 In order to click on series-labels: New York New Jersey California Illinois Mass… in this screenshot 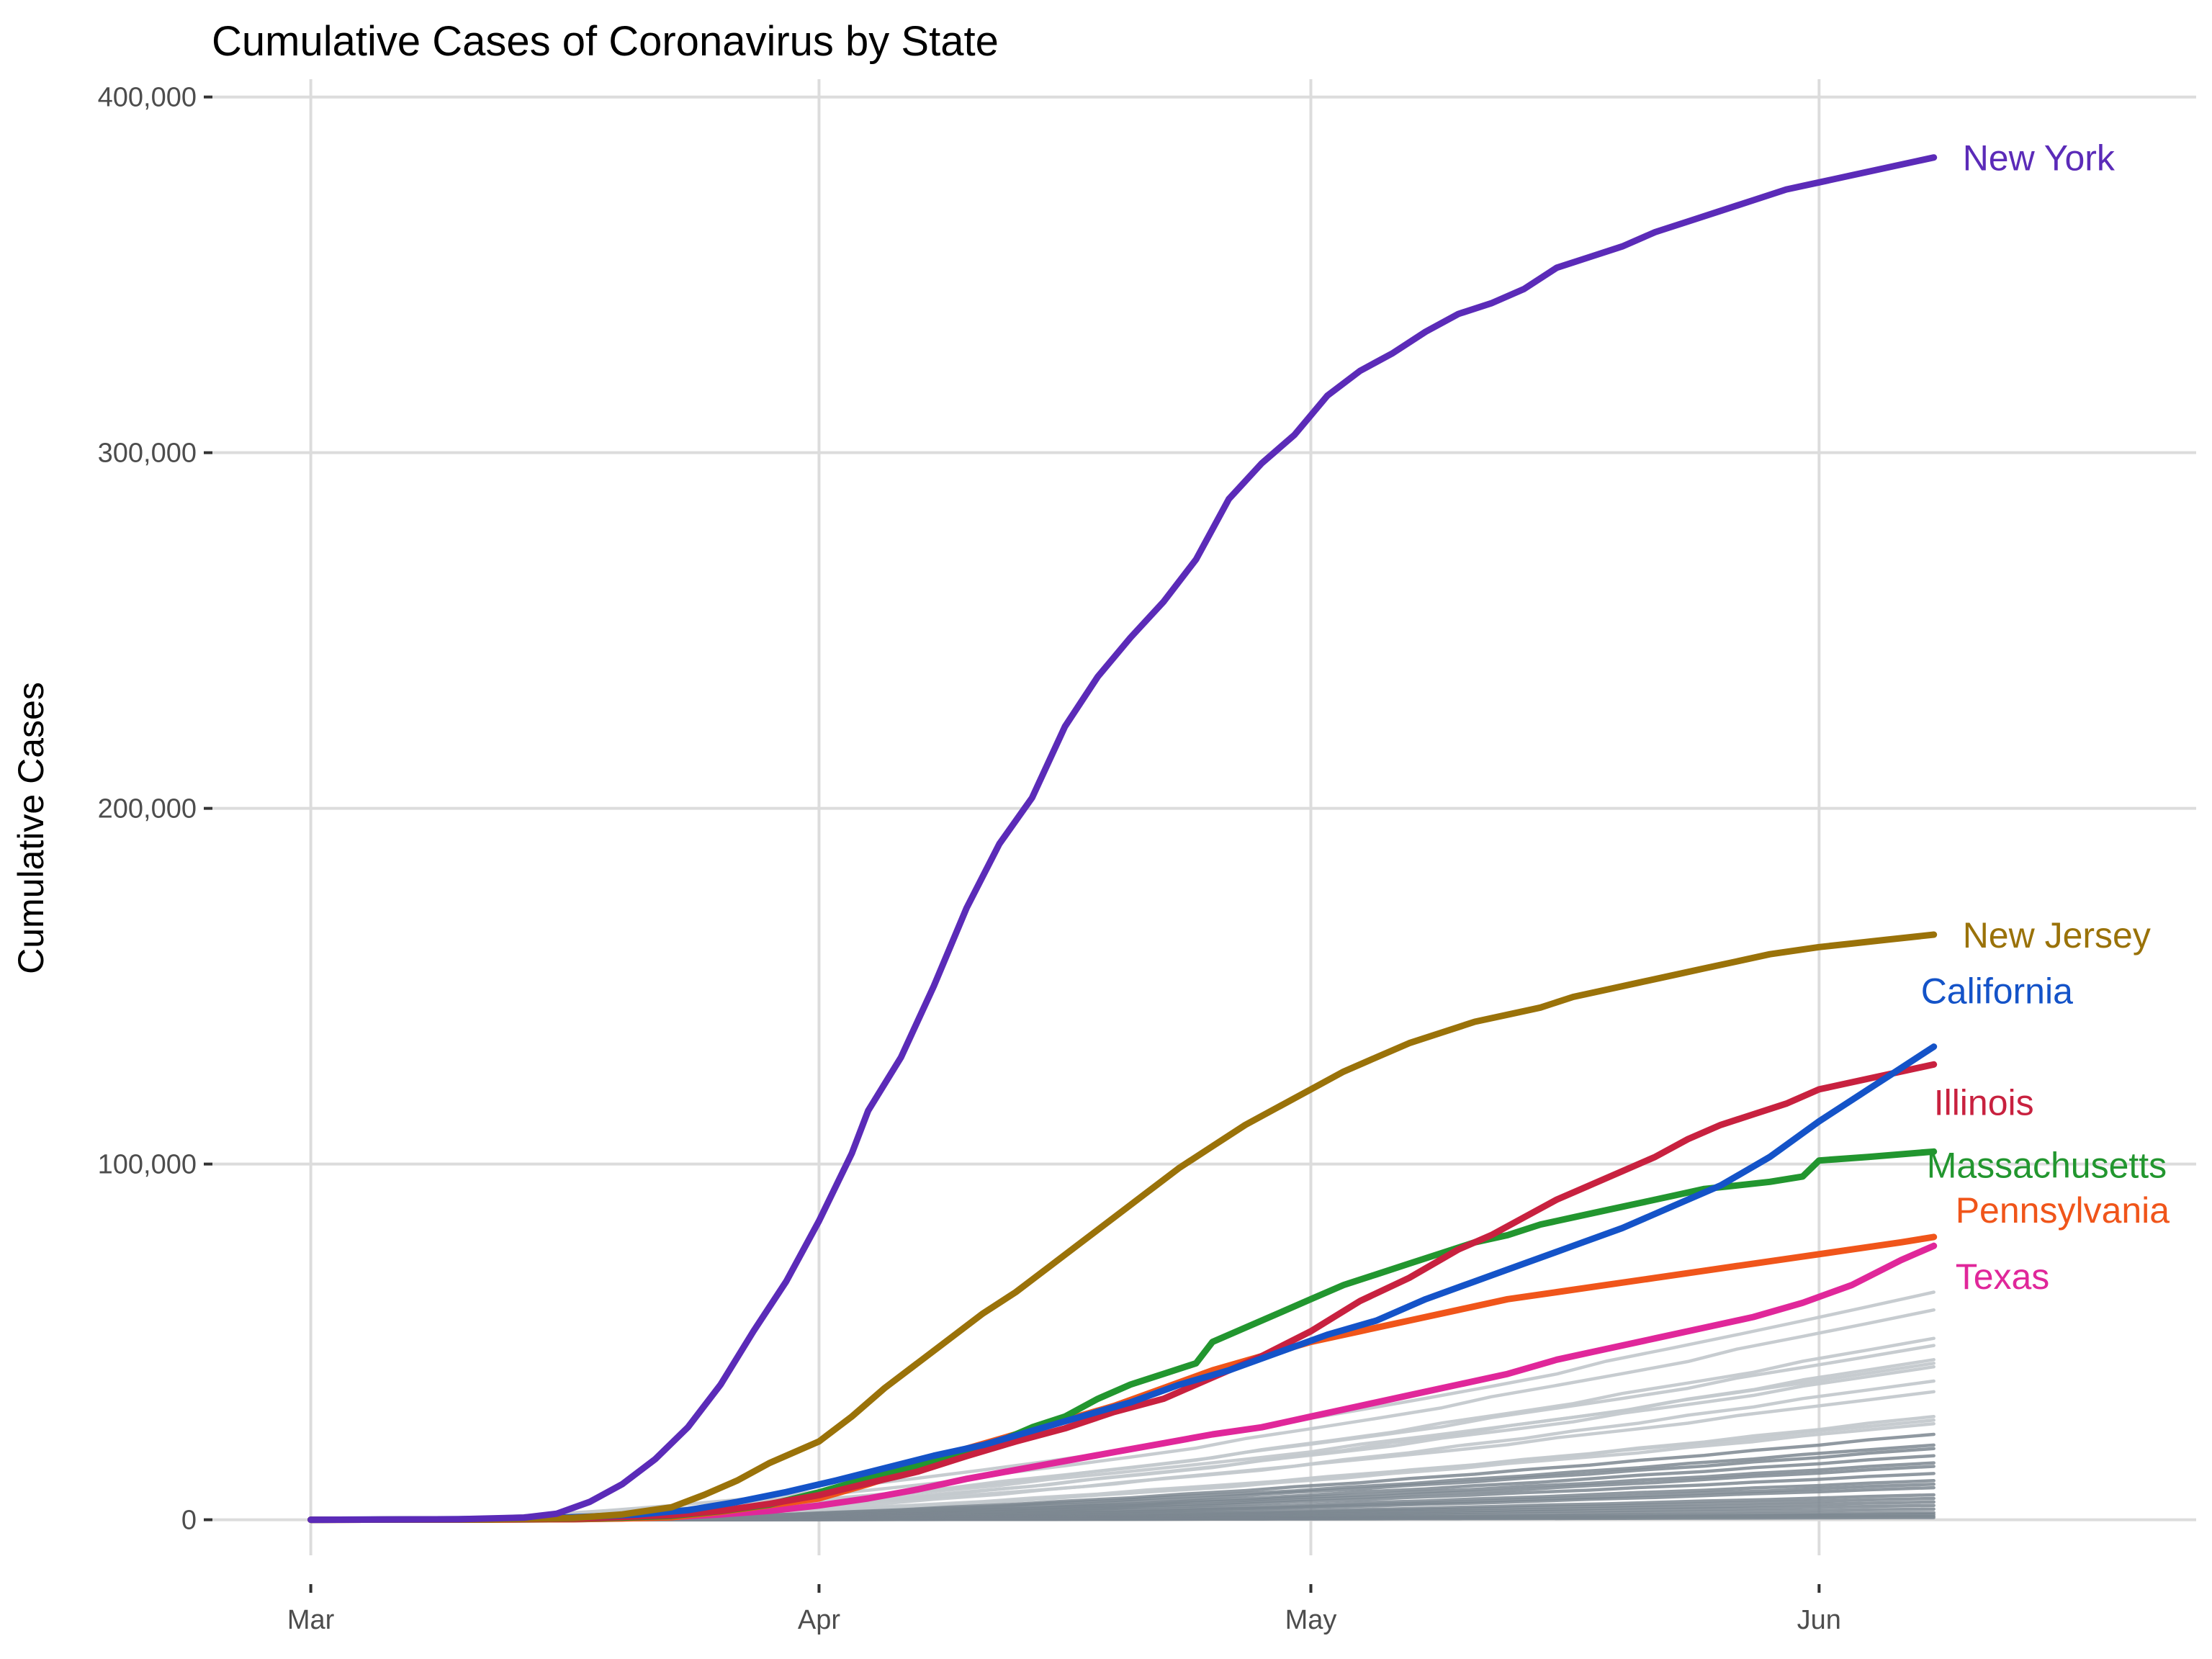, I will do `click(2045, 718)`.